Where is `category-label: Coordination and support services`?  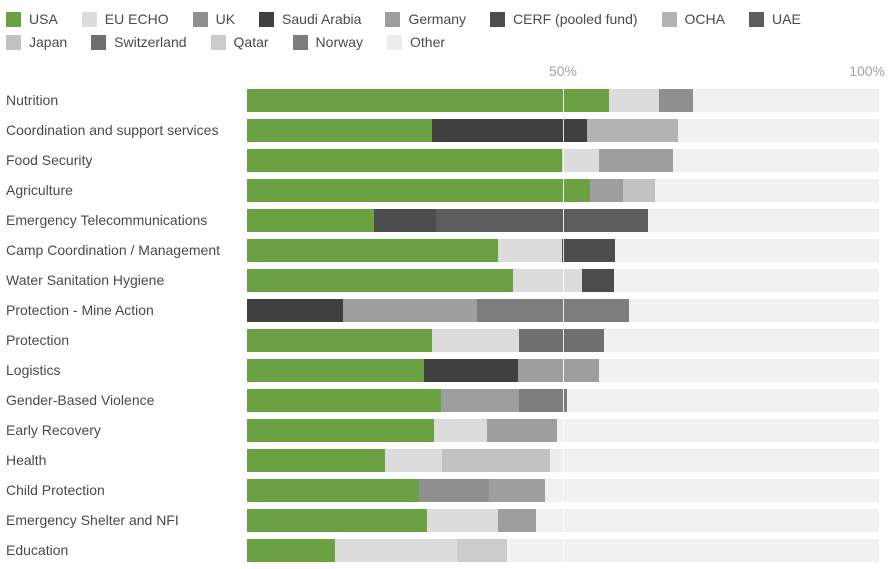 category-label: Coordination and support services is located at coordinates (112, 130).